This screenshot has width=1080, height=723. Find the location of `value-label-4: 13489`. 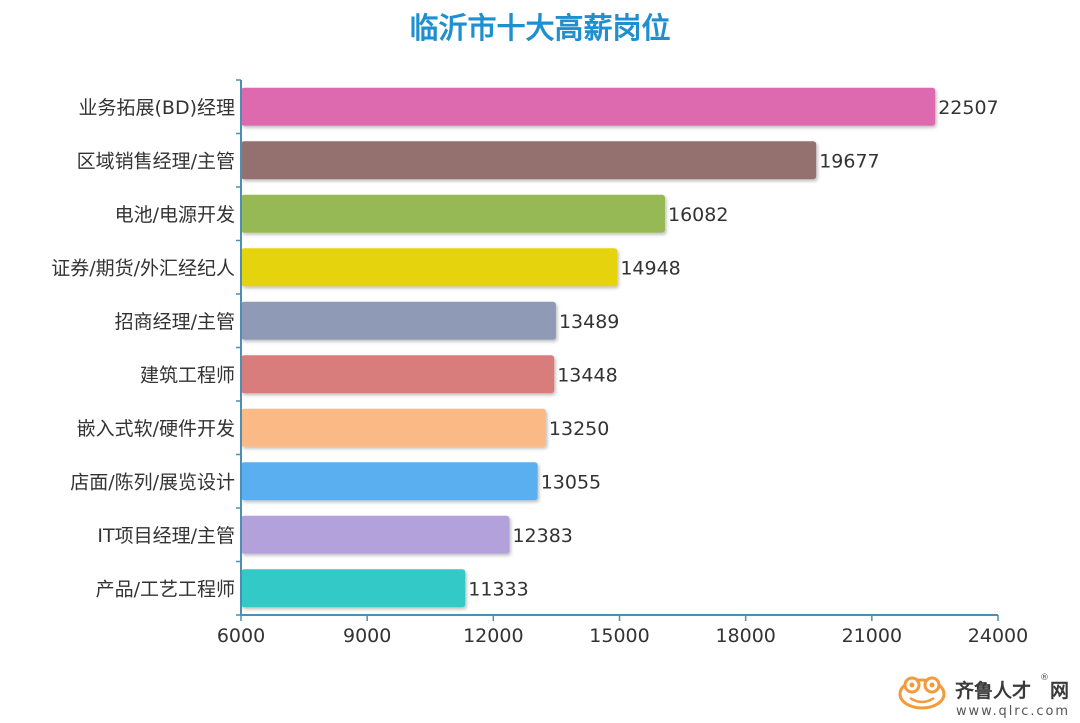

value-label-4: 13489 is located at coordinates (589, 322).